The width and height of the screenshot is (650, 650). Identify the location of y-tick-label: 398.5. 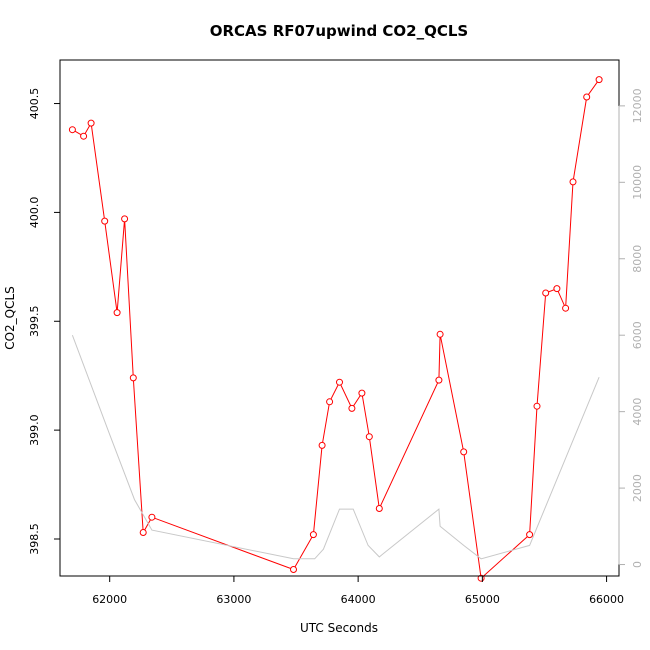
(34, 539).